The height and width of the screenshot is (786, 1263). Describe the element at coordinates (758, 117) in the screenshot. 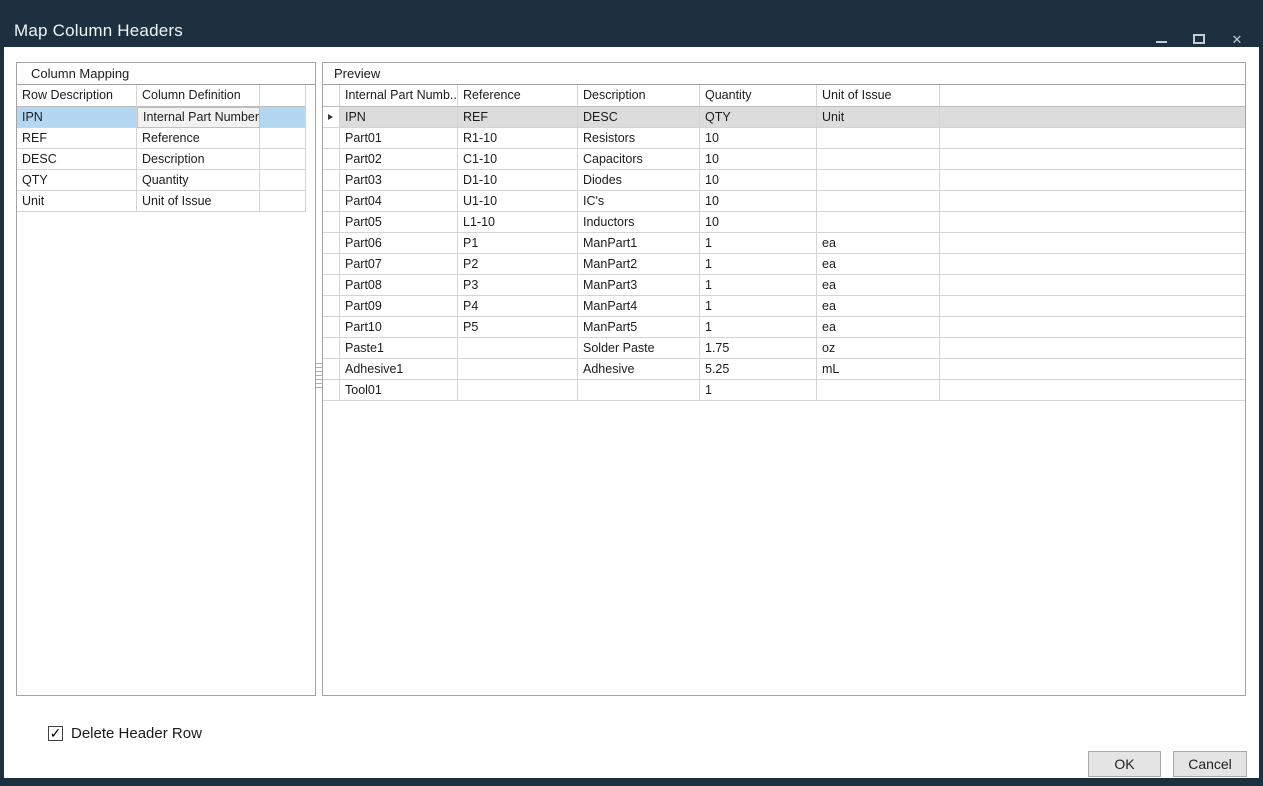

I see `preview-cell-quantity: QTY` at that location.